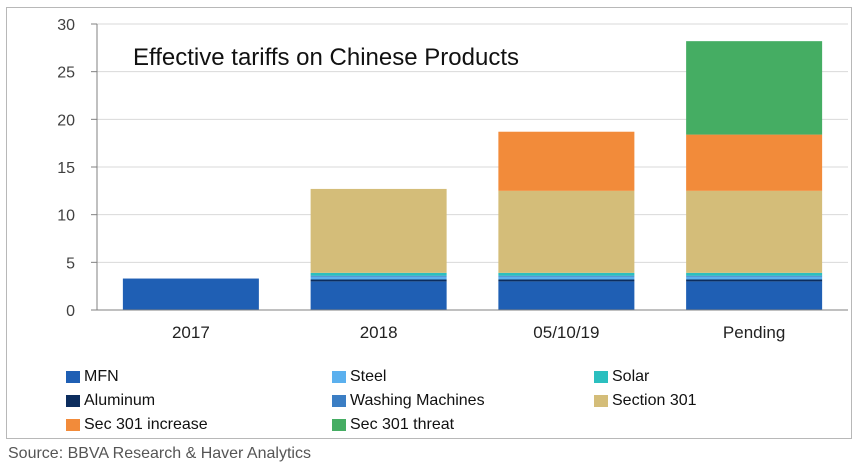 Image resolution: width=859 pixels, height=468 pixels. I want to click on legend-item-solar: Solar, so click(621, 377).